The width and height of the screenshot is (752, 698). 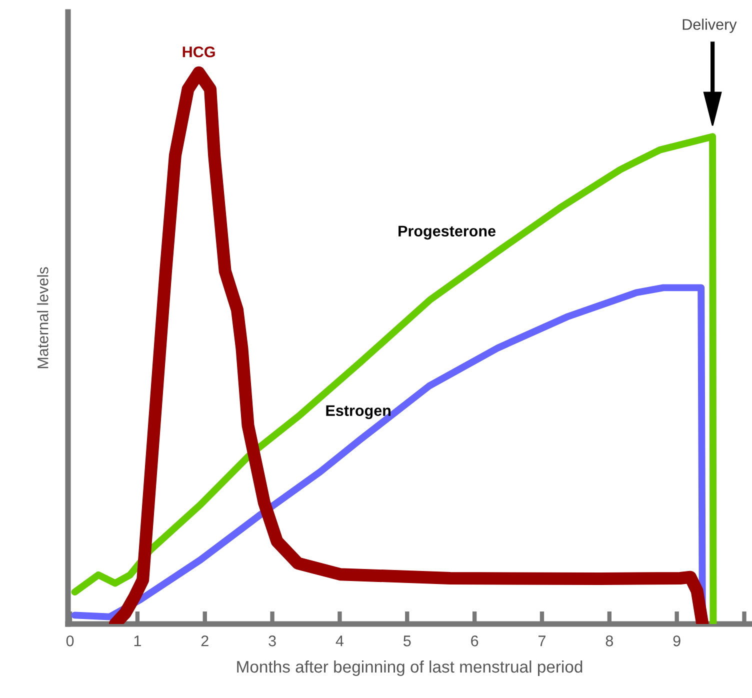 I want to click on x-axis-title: Months after beginning of last menstrual period, so click(x=409, y=668).